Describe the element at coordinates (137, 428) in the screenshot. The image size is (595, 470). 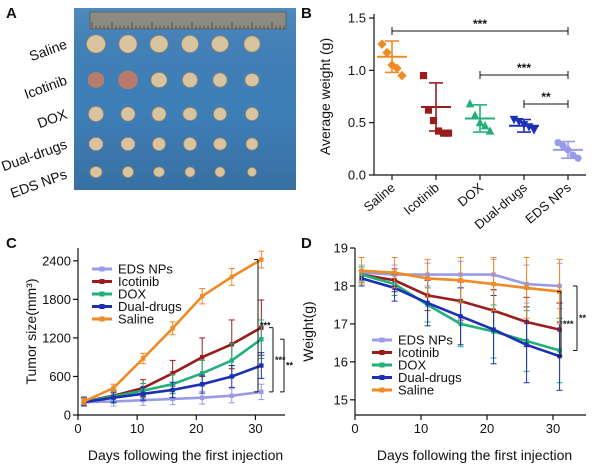
I see `x-tick-label: 10` at that location.